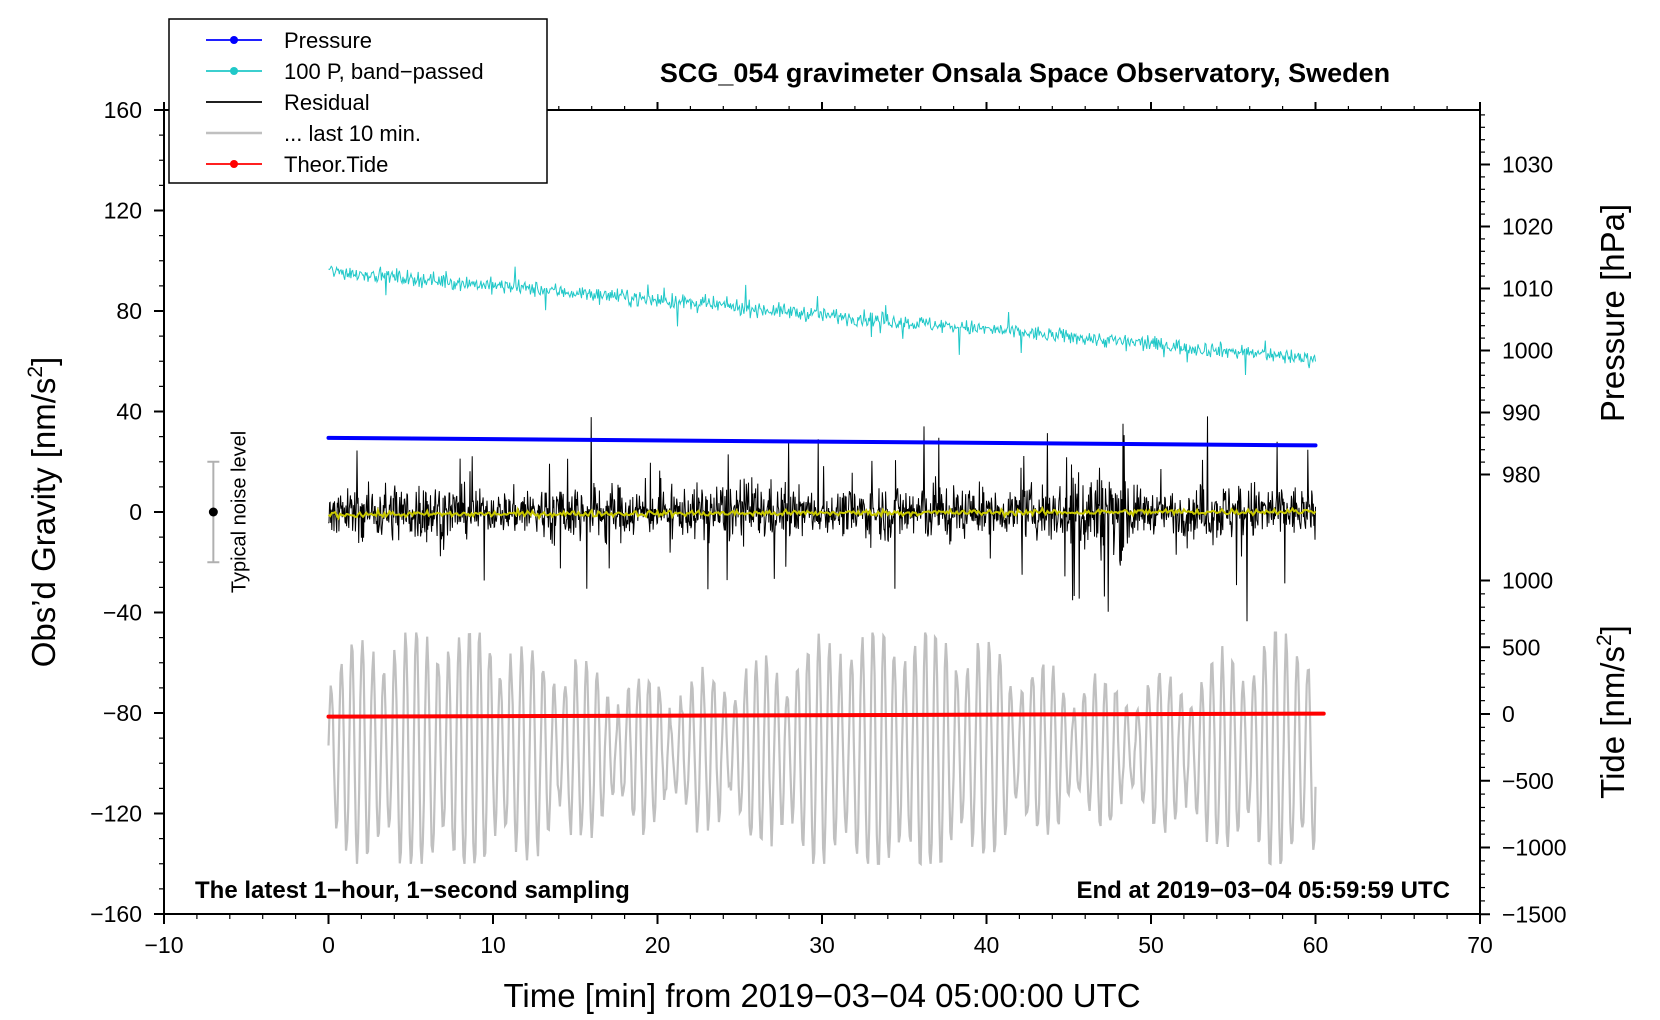  I want to click on pressure-tick-label: 980, so click(1521, 475).